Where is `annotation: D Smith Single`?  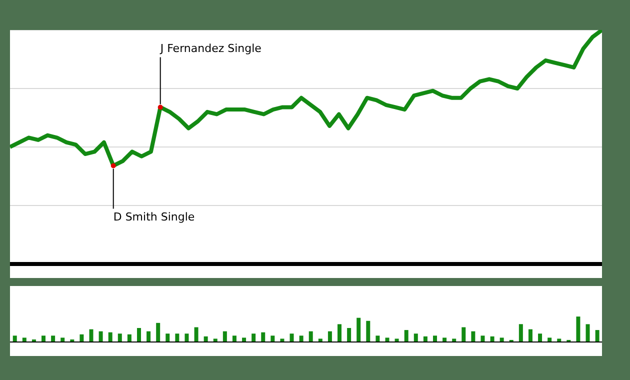 annotation: D Smith Single is located at coordinates (154, 217).